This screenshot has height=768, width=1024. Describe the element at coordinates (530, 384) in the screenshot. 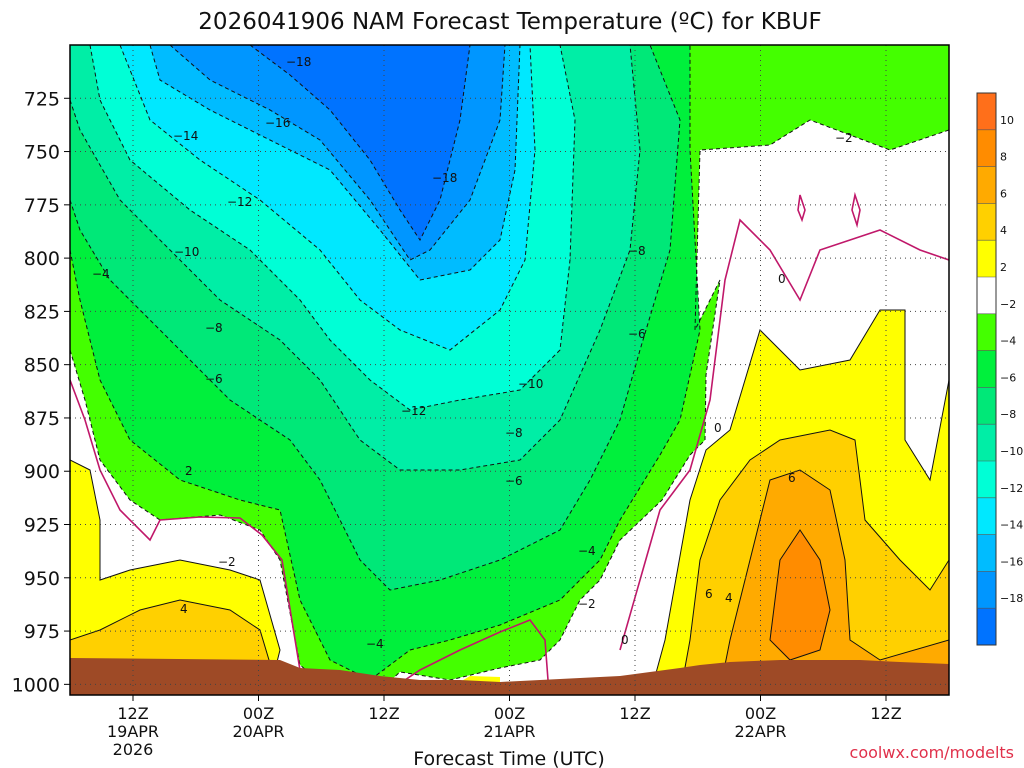

I see `contour-label: −10` at that location.